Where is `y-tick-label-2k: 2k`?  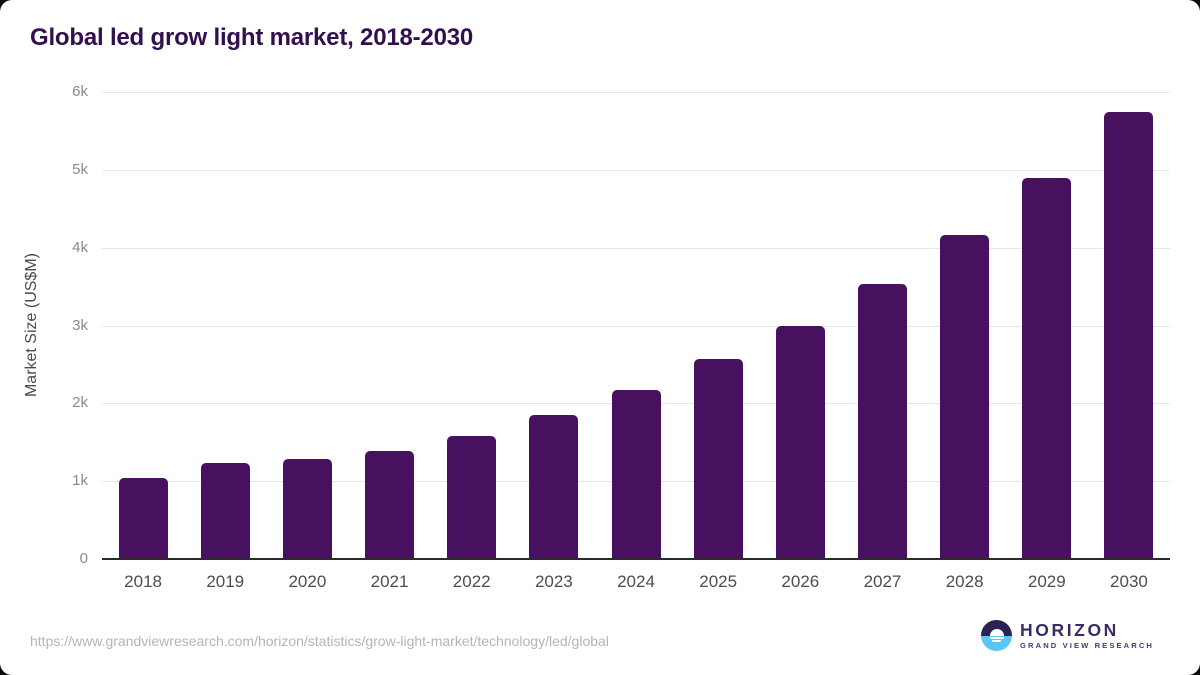 y-tick-label-2k: 2k is located at coordinates (80, 403).